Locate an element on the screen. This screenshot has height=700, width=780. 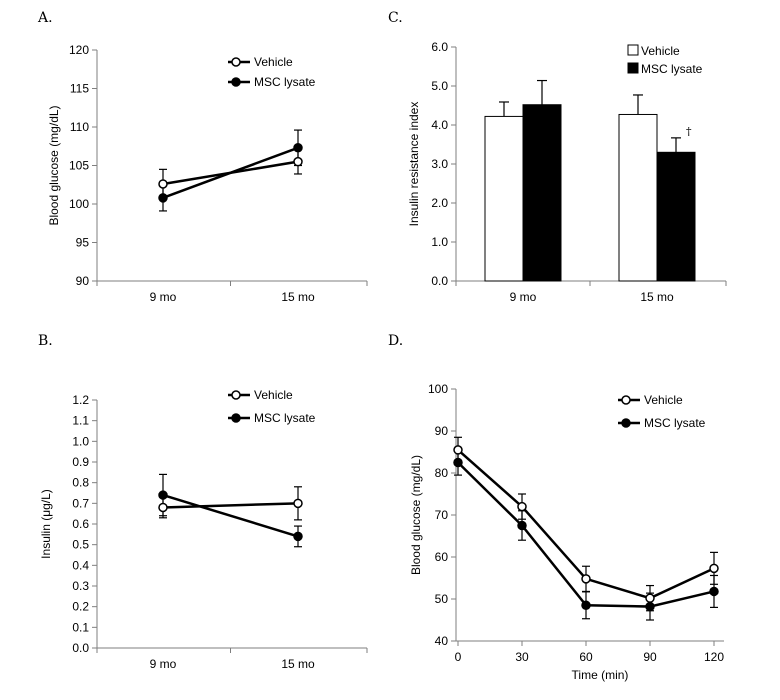
series-line-vehicle is located at coordinates (230, 505).